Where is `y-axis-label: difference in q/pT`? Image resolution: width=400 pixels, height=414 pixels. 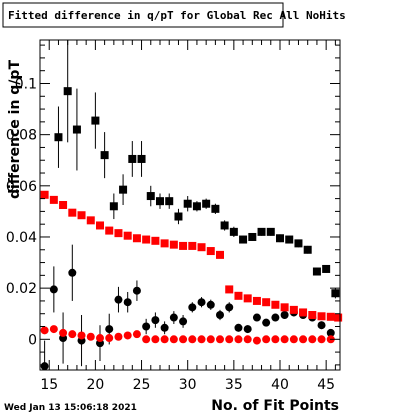 y-axis-label: difference in q/pT is located at coordinates (15, 129).